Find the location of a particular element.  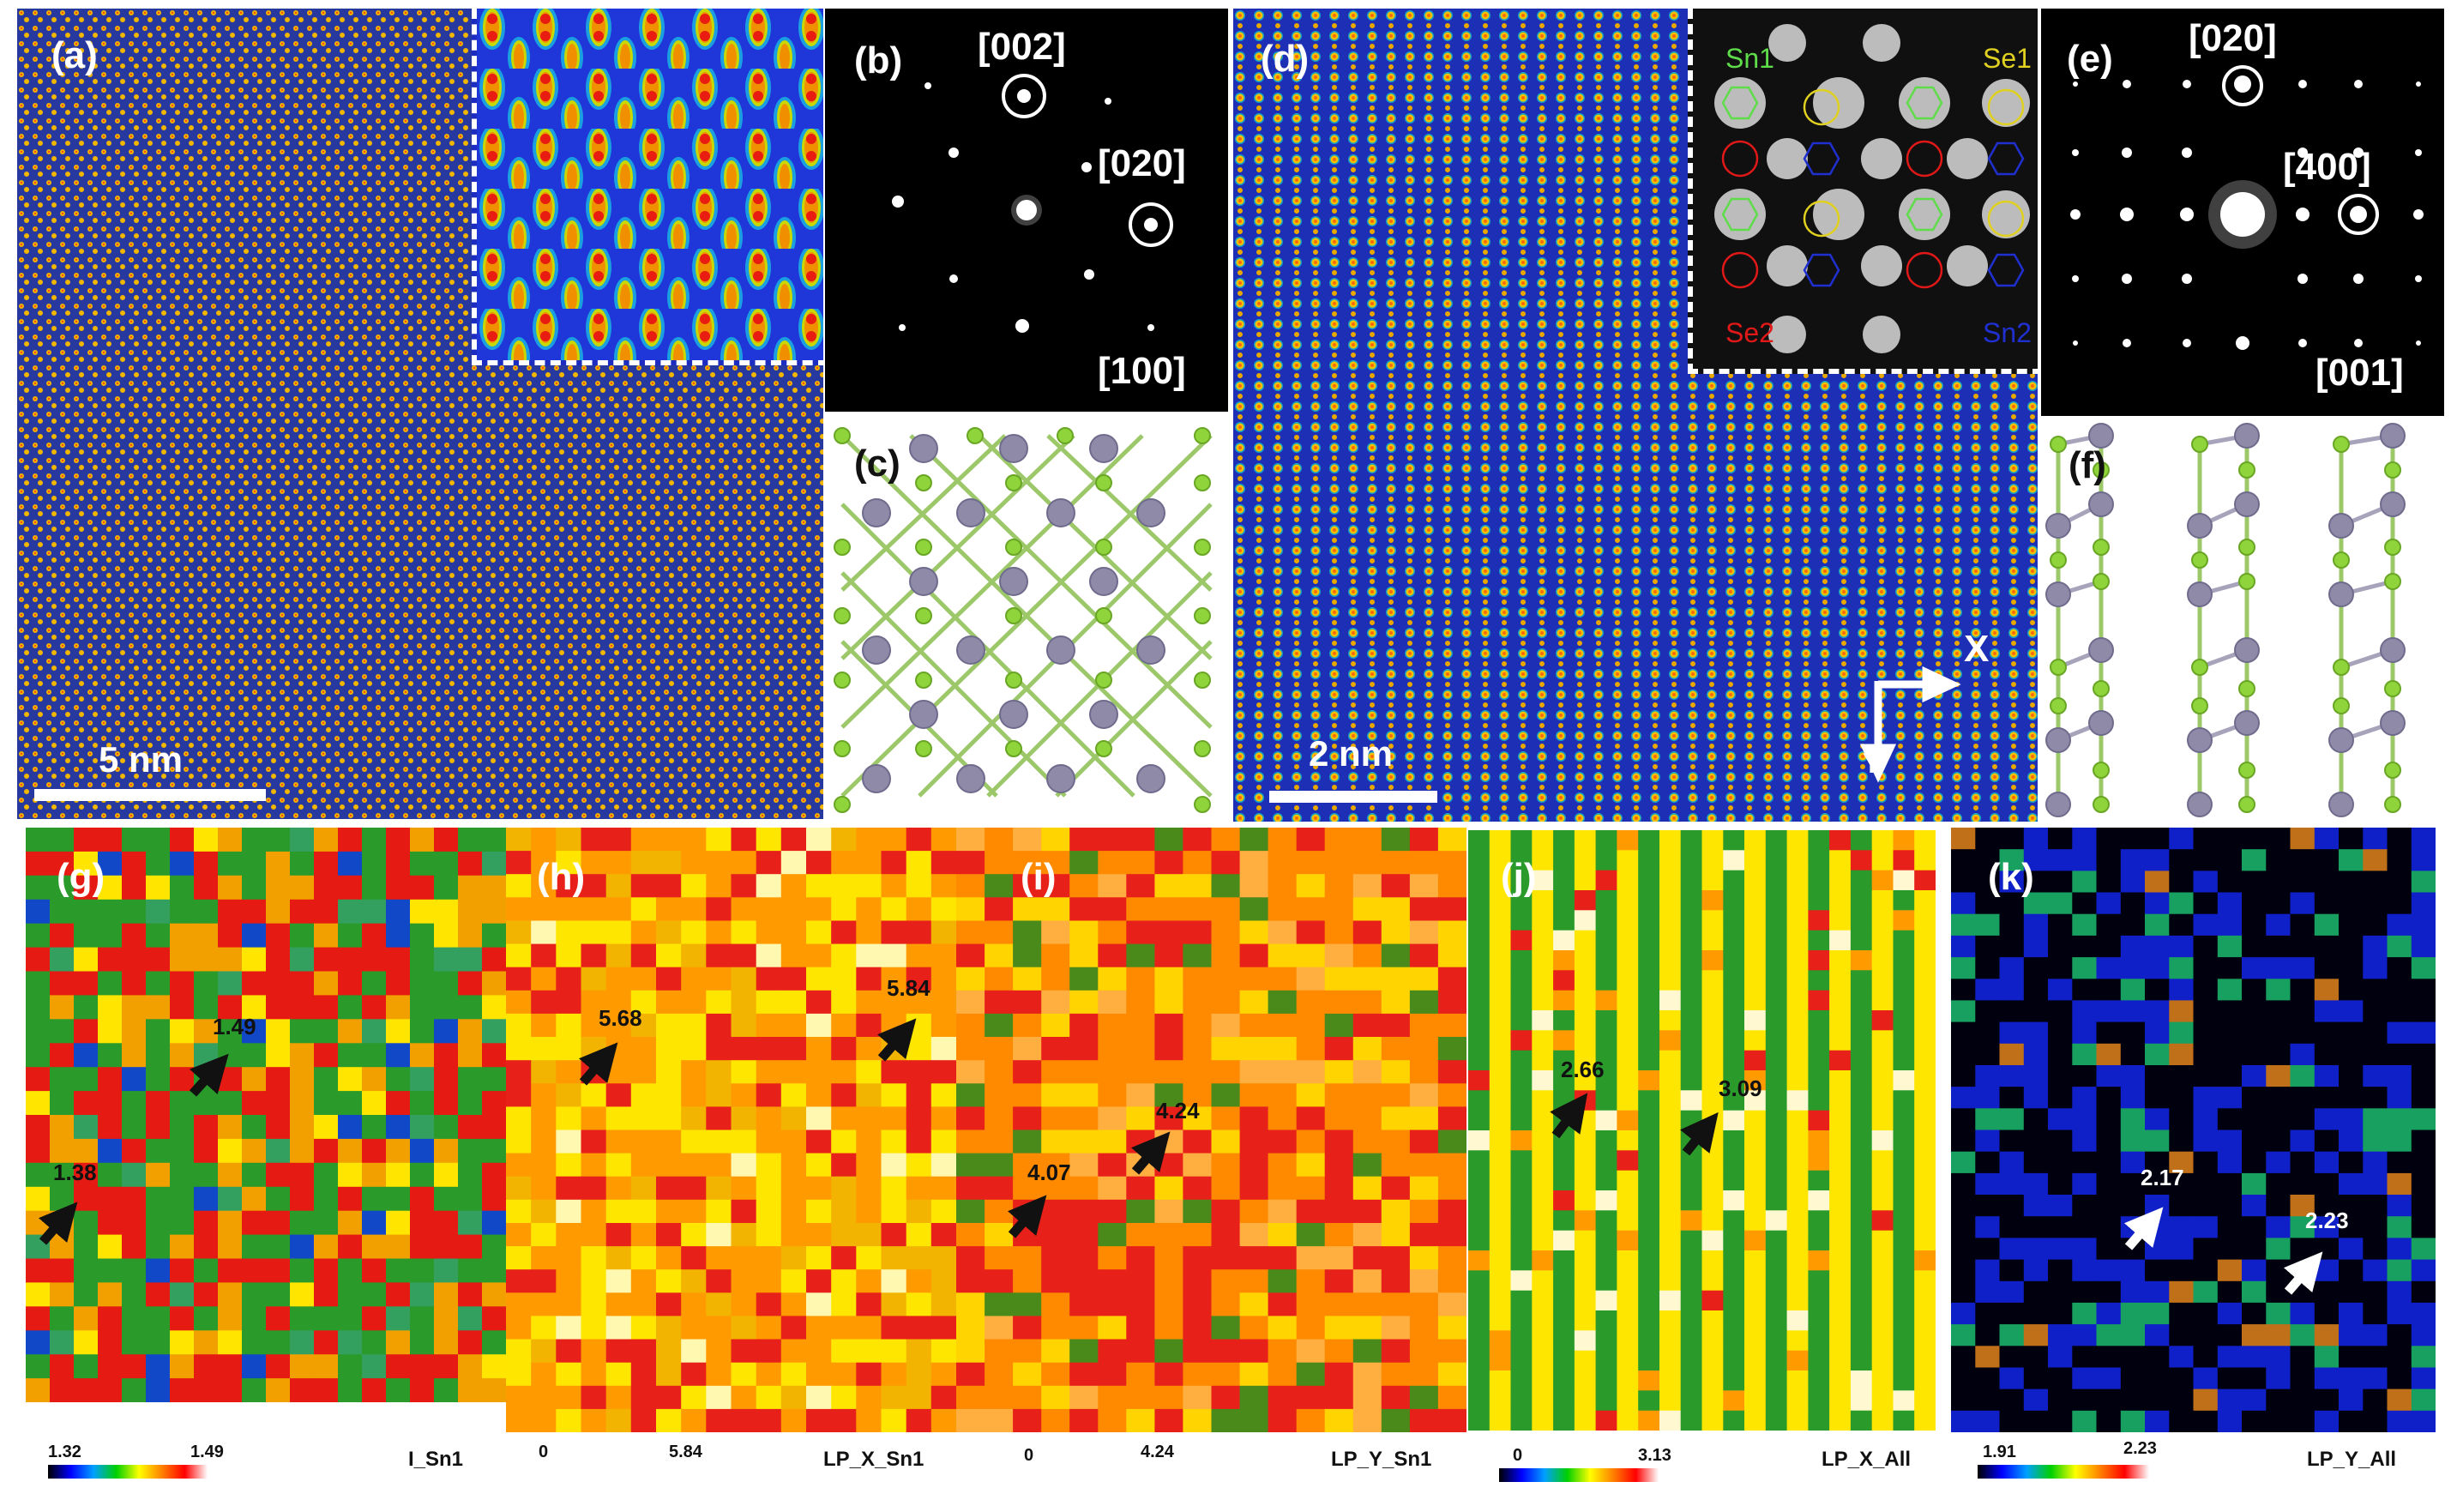

colorbar-k-max: 2.23 is located at coordinates (2140, 1448).